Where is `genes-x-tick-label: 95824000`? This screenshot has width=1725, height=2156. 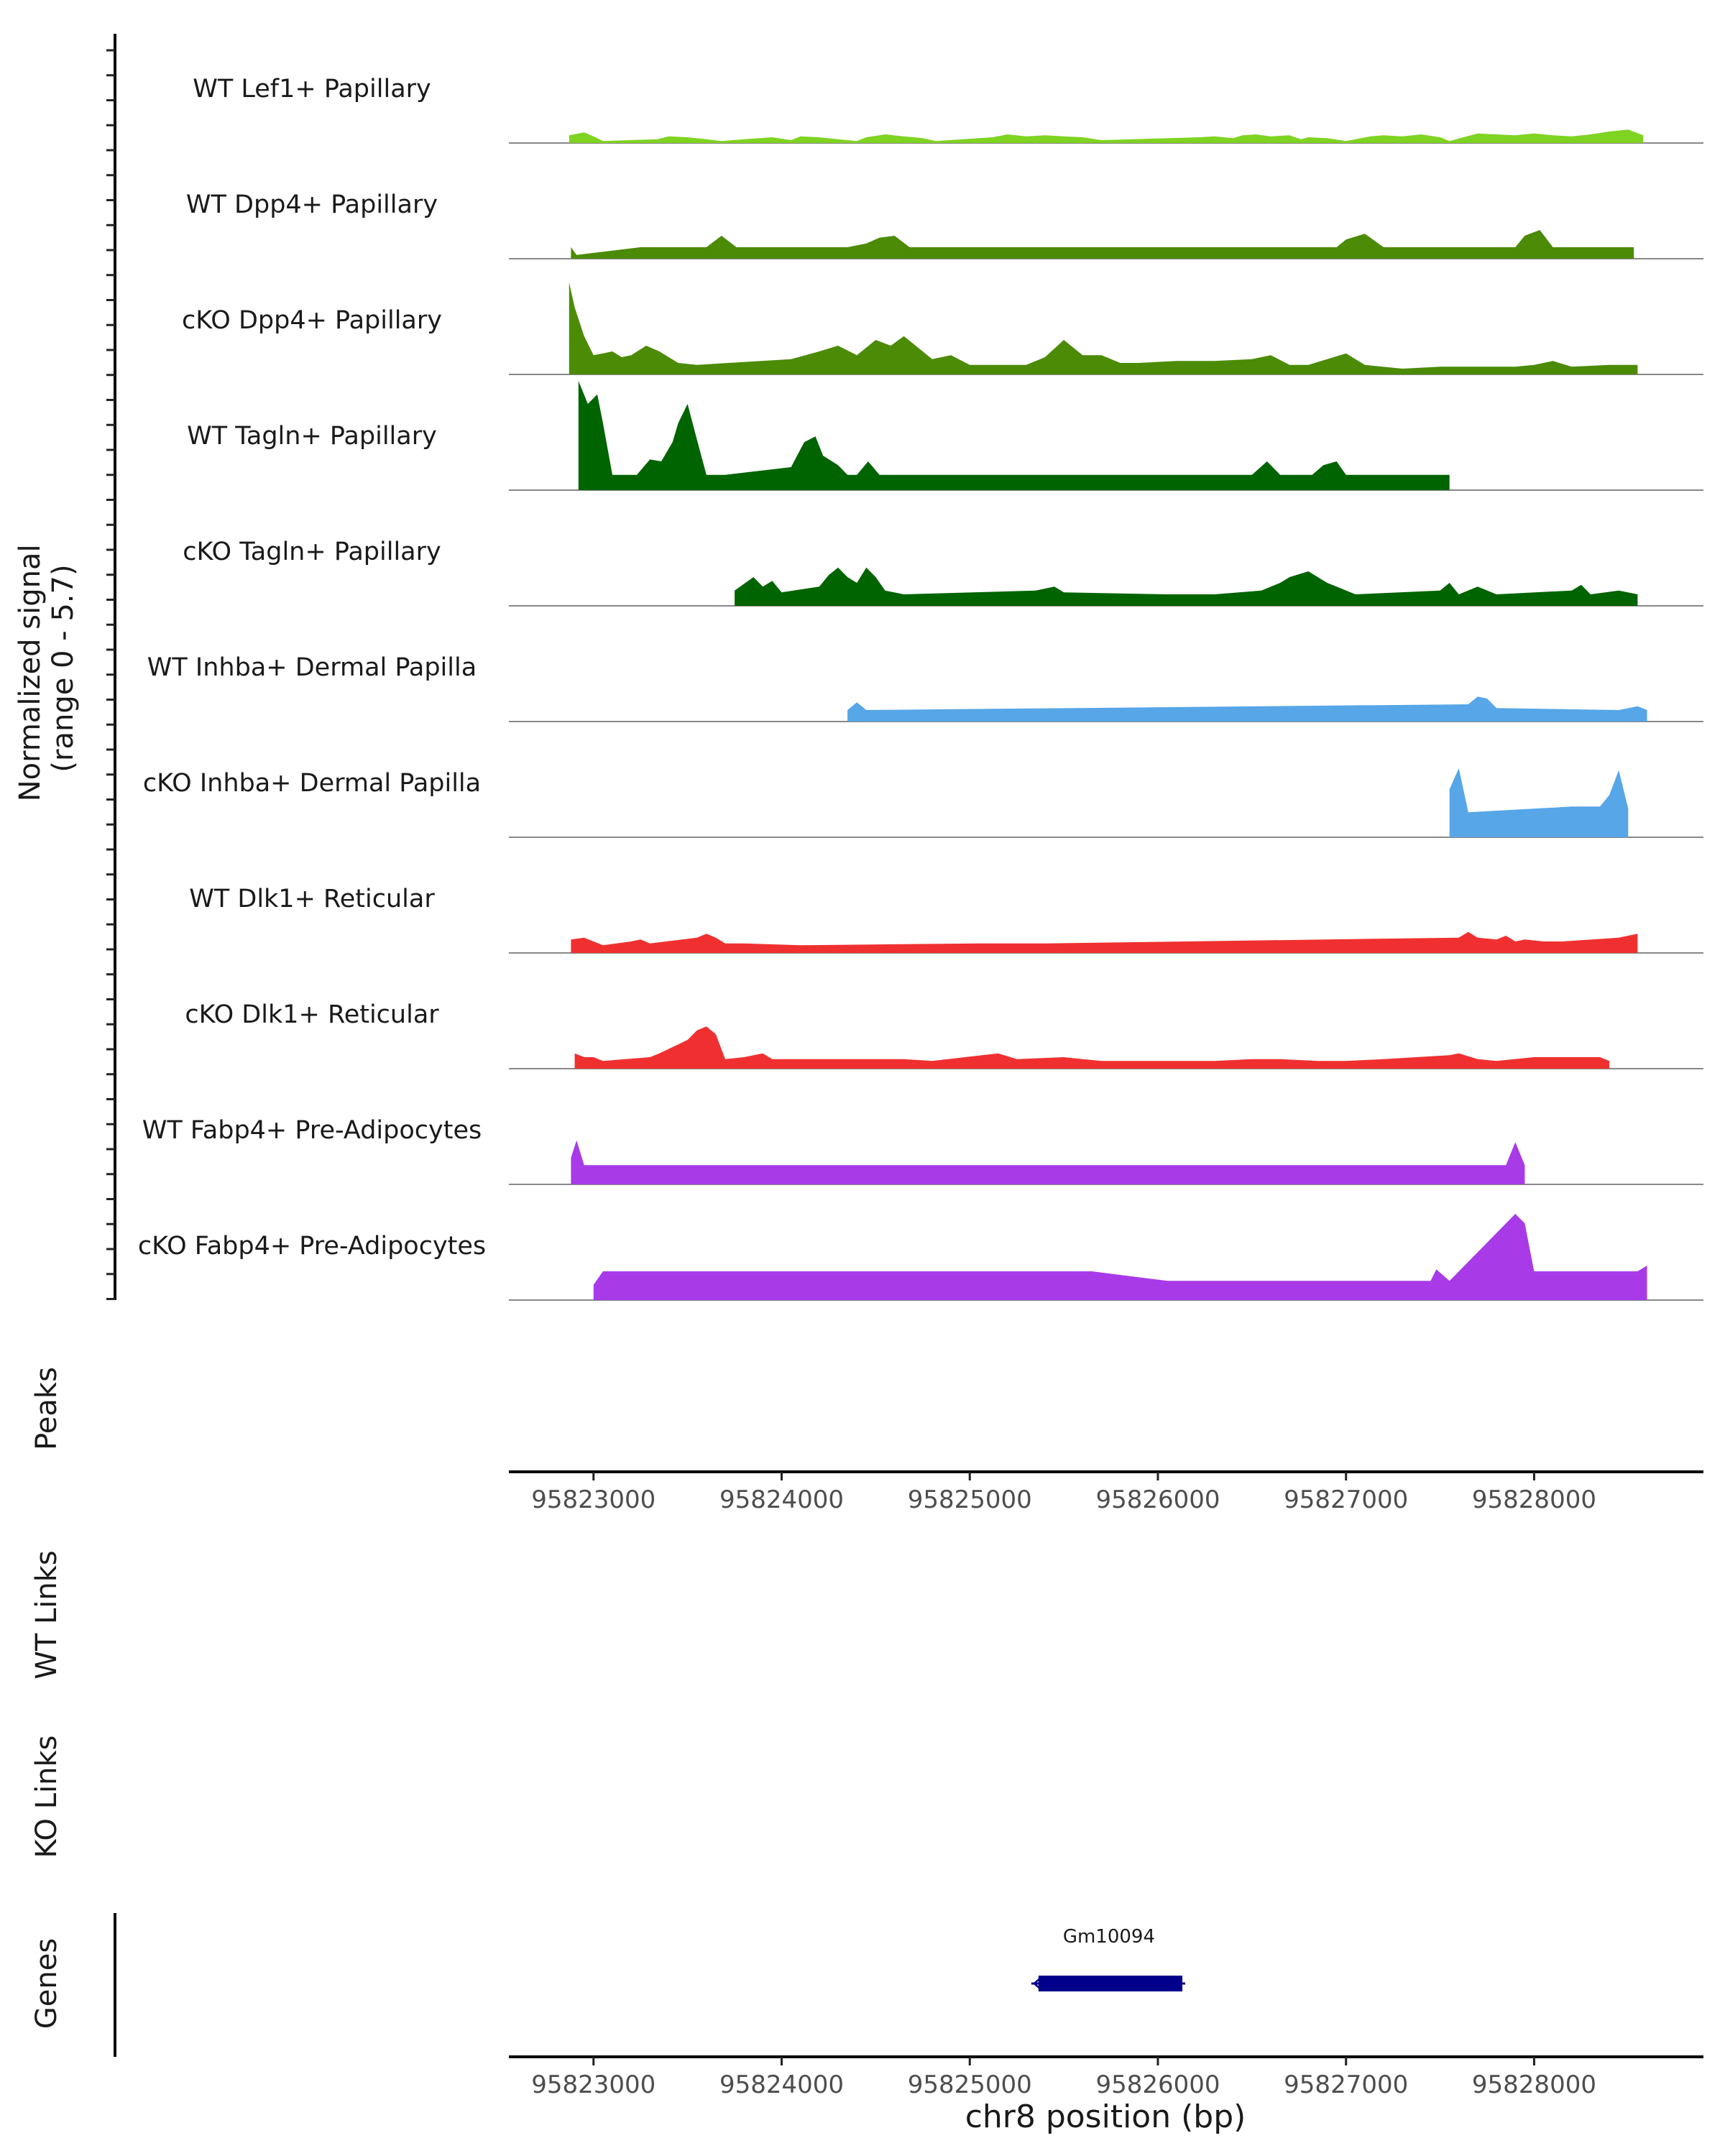 genes-x-tick-label: 95824000 is located at coordinates (781, 2084).